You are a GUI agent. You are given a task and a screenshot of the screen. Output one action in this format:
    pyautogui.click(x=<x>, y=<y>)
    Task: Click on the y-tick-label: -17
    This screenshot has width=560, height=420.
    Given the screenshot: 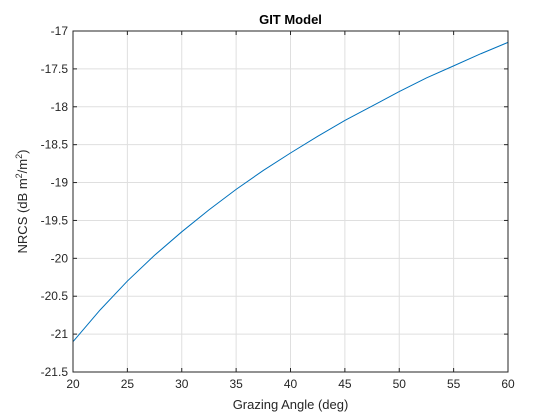 What is the action you would take?
    pyautogui.click(x=60, y=31)
    